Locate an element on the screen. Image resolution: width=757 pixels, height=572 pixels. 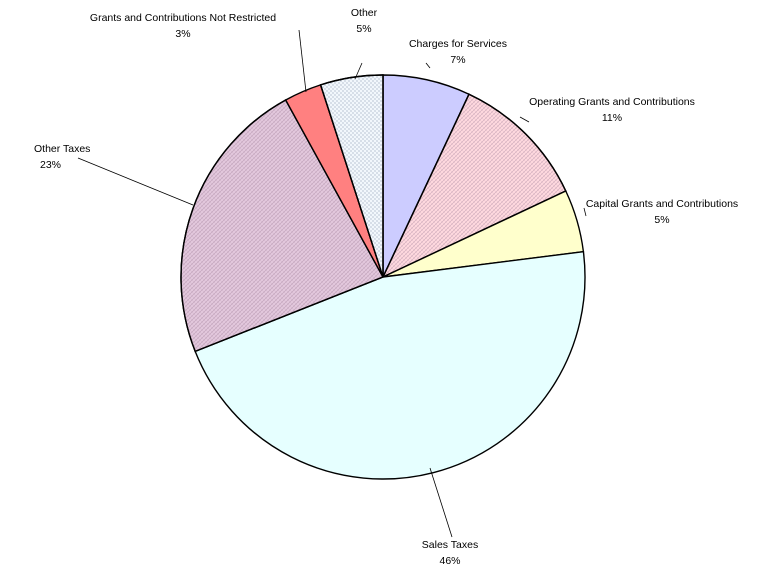
leader-line-other-taxes is located at coordinates (135, 181).